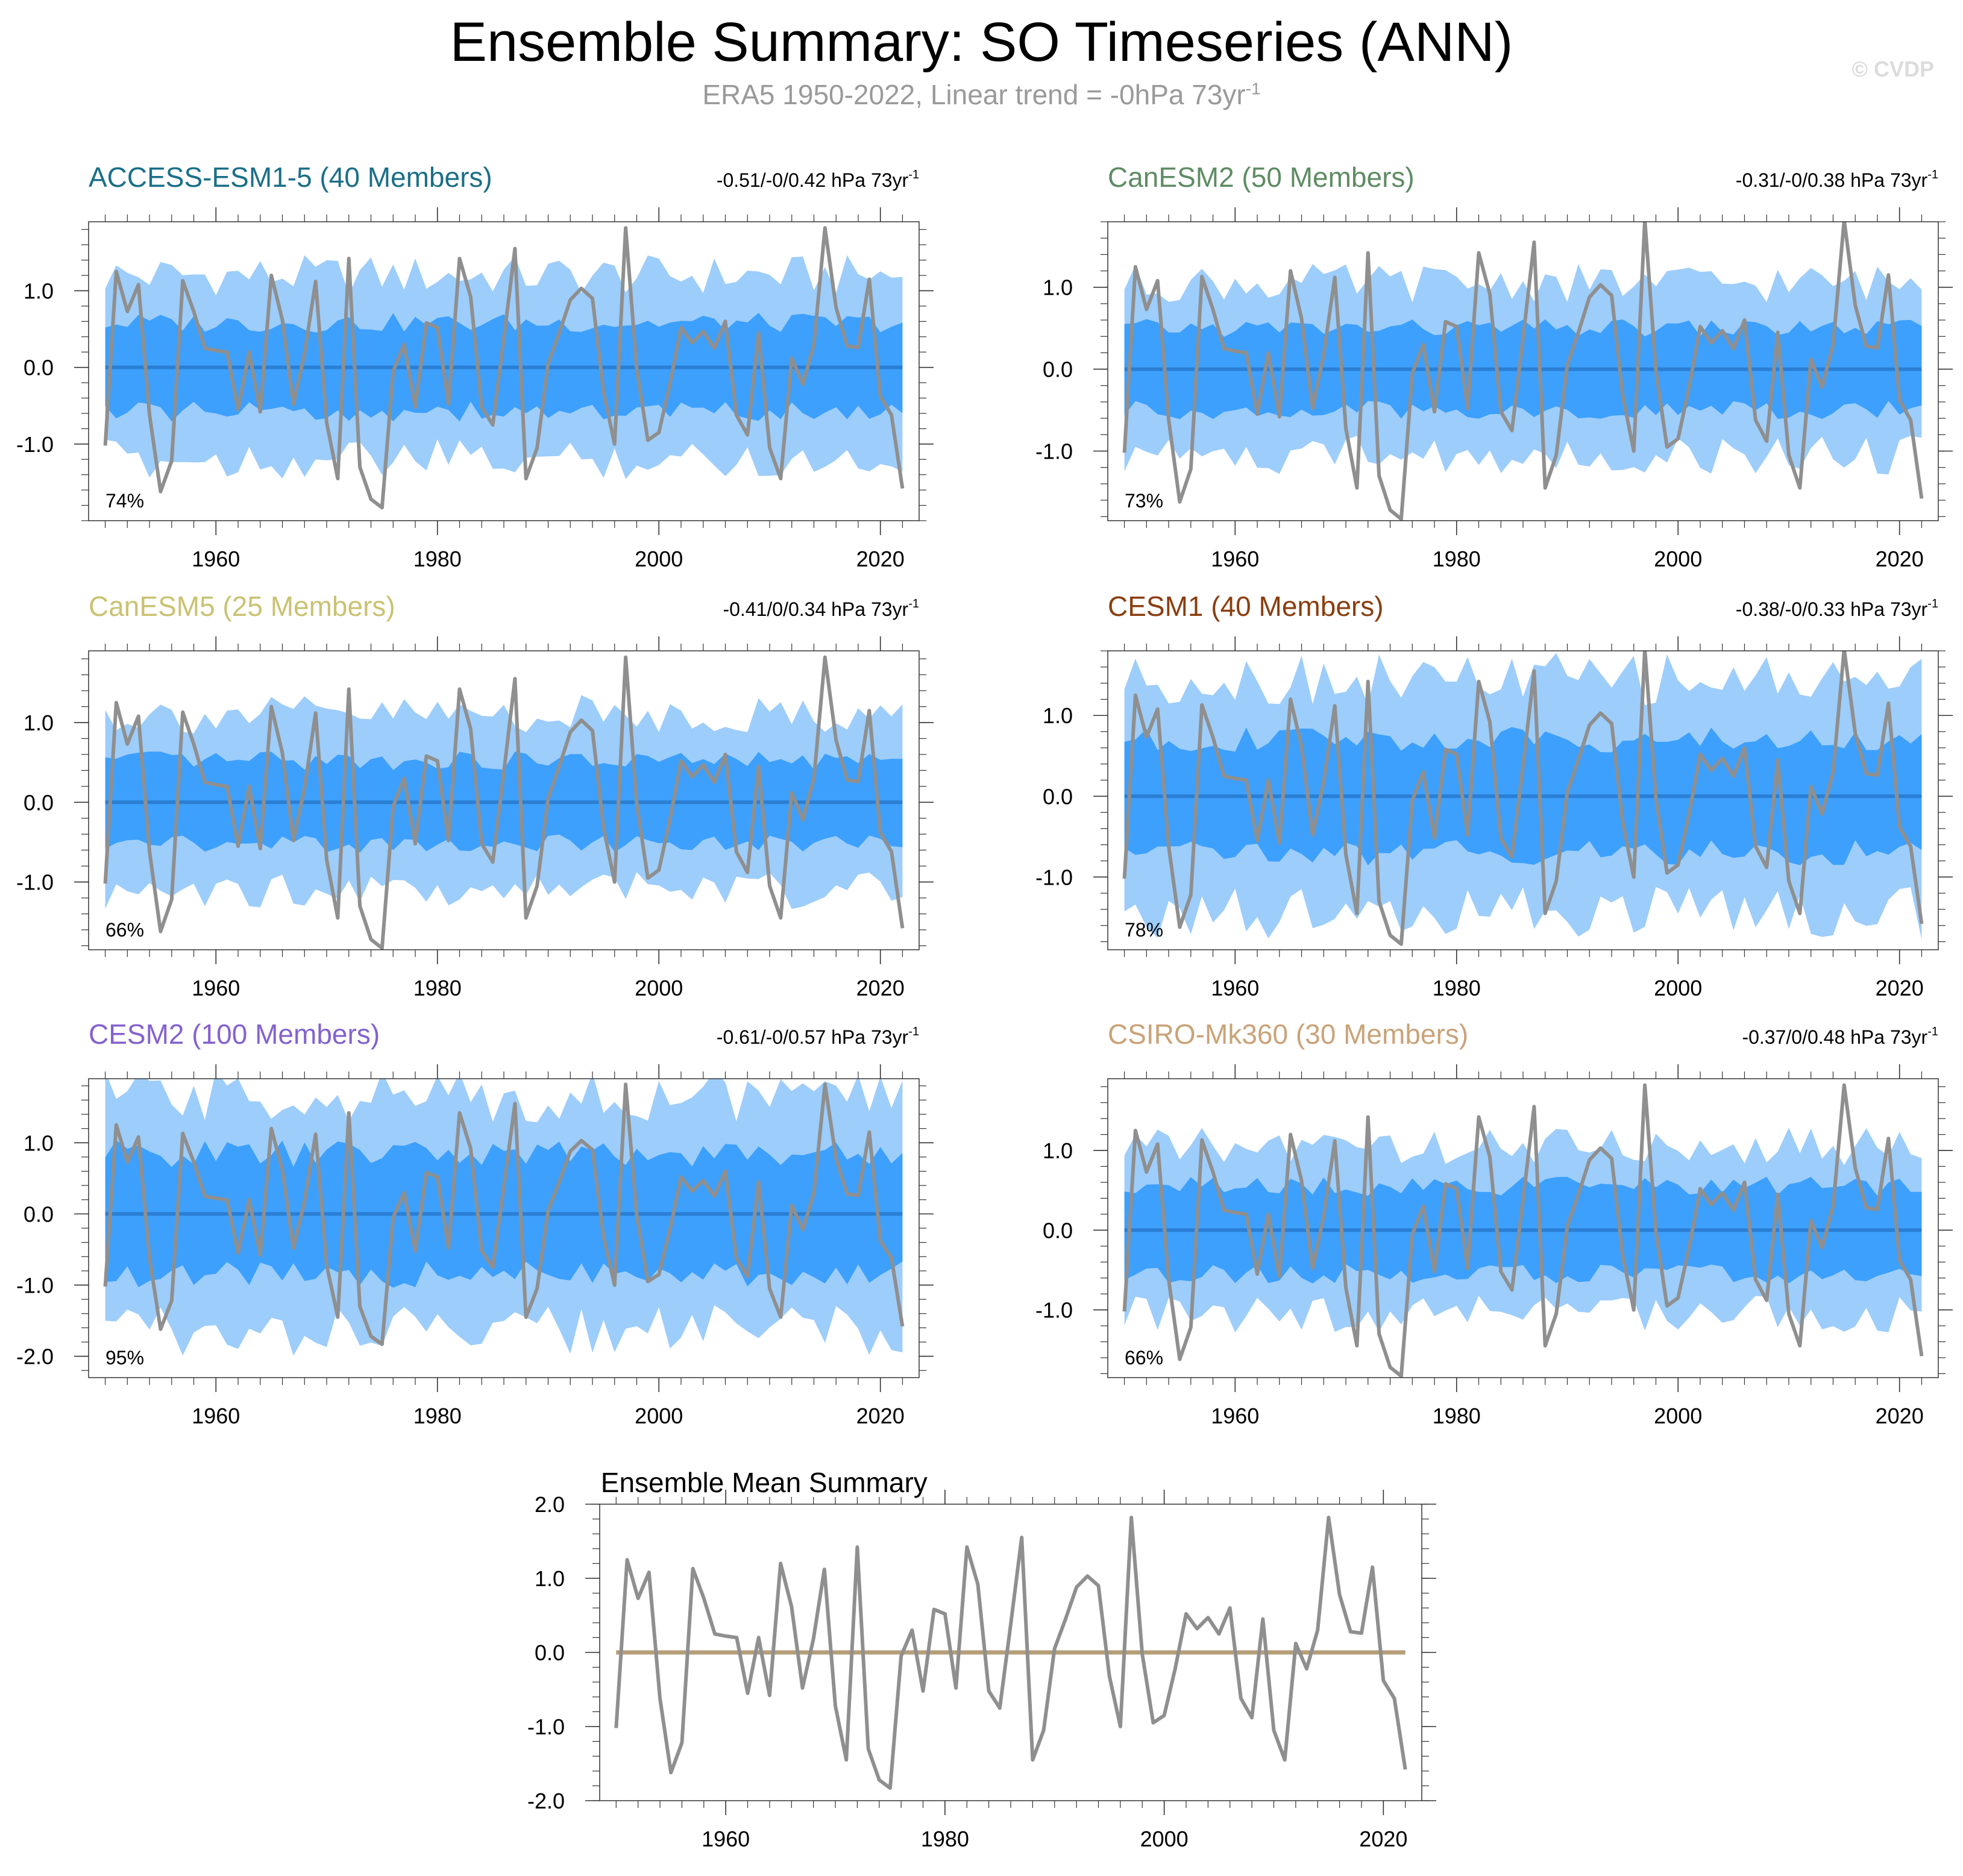 The image size is (1963, 1876). What do you see at coordinates (813, 1037) in the screenshot?
I see `trend-text: -0.61/-0/0.57 hPa 73yr` at bounding box center [813, 1037].